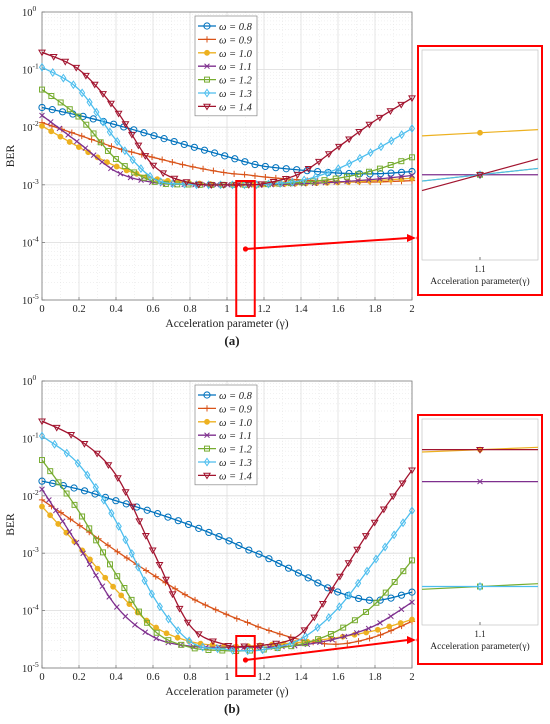  I want to click on x-tick-label: 1.4, so click(301, 309).